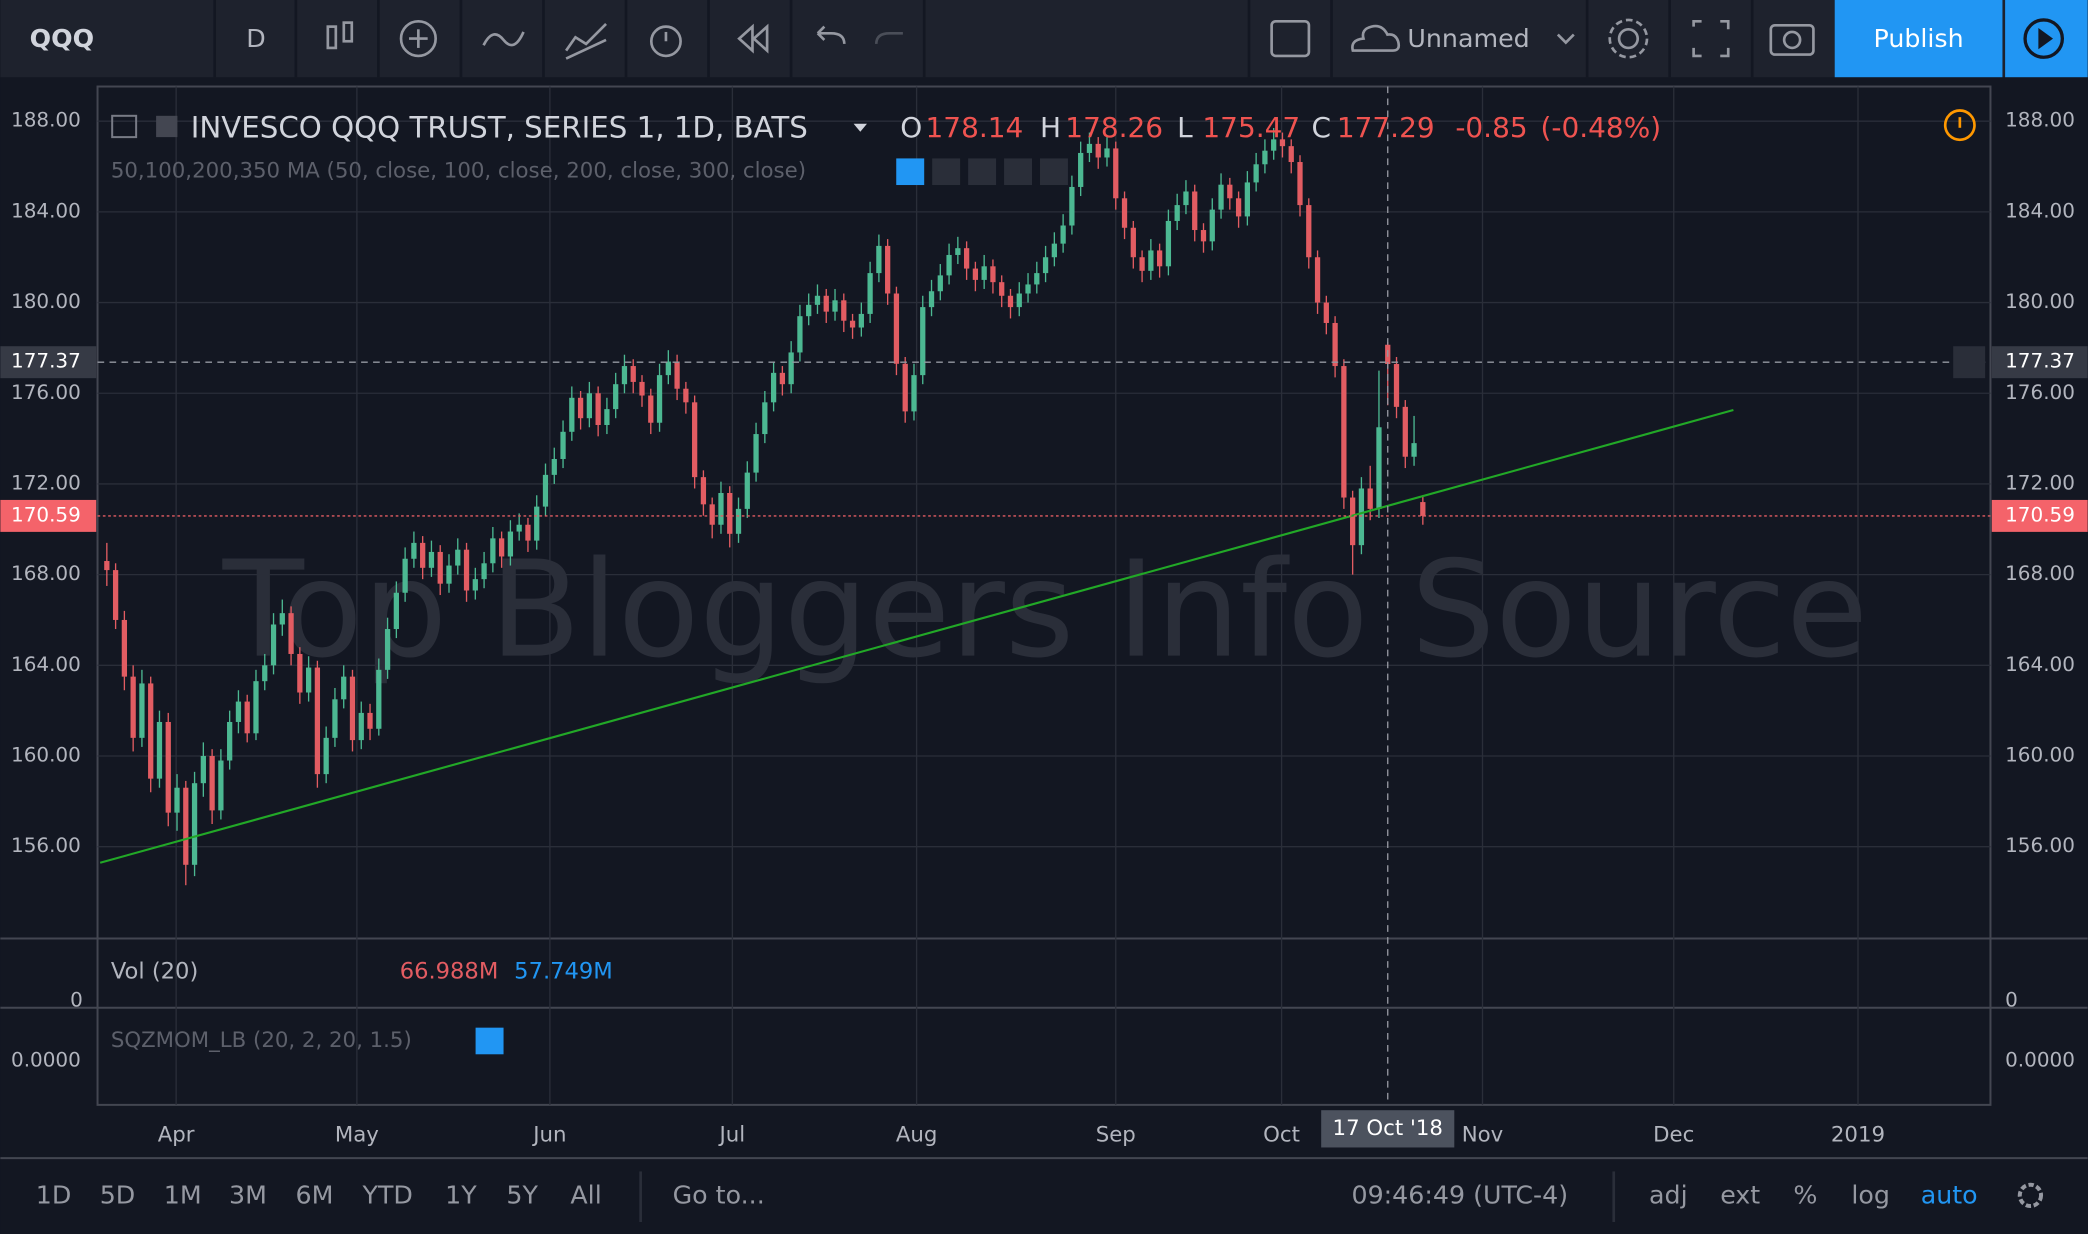  What do you see at coordinates (1949, 1195) in the screenshot?
I see `scale-option: auto` at bounding box center [1949, 1195].